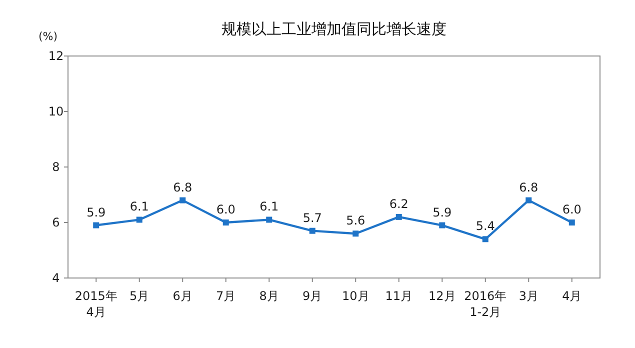  I want to click on data-label: 5.4, so click(485, 226).